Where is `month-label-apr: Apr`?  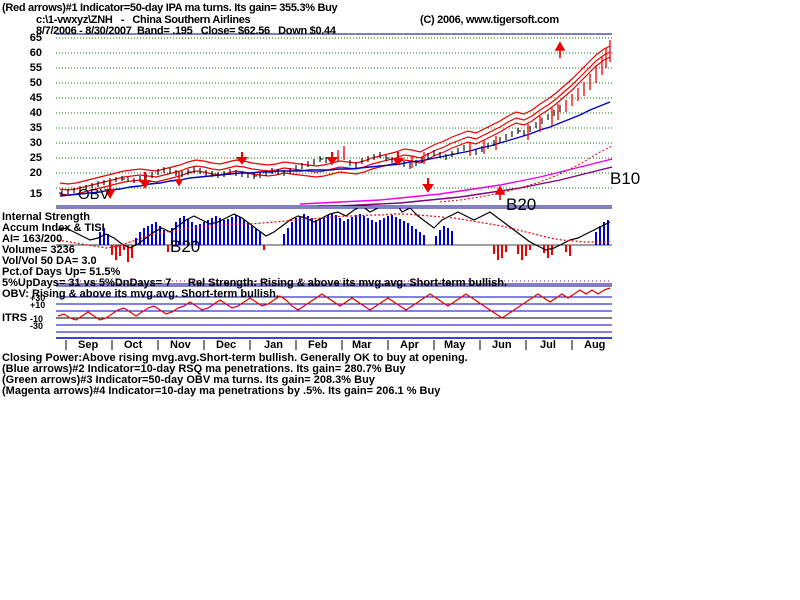
month-label-apr: Apr is located at coordinates (409, 345).